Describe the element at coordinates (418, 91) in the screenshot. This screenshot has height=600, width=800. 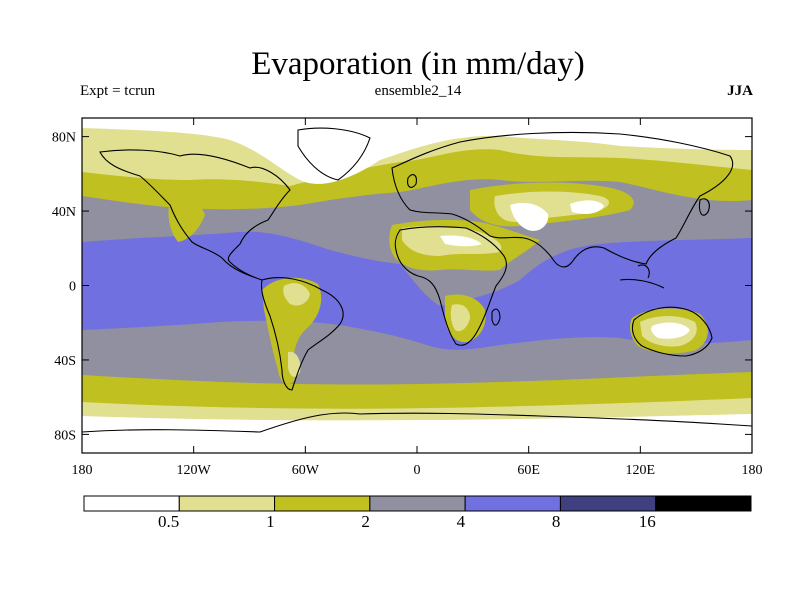
I see `ensemble-label: ensemble2_14` at that location.